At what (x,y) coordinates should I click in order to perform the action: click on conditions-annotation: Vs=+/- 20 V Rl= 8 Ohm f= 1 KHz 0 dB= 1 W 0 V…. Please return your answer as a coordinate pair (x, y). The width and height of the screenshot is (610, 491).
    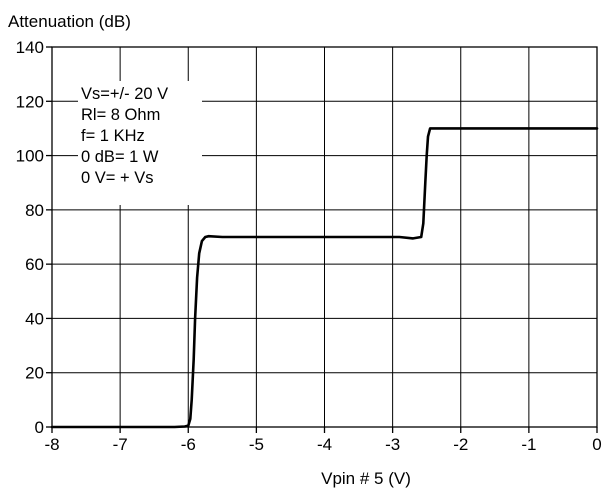
    Looking at the image, I should click on (124, 136).